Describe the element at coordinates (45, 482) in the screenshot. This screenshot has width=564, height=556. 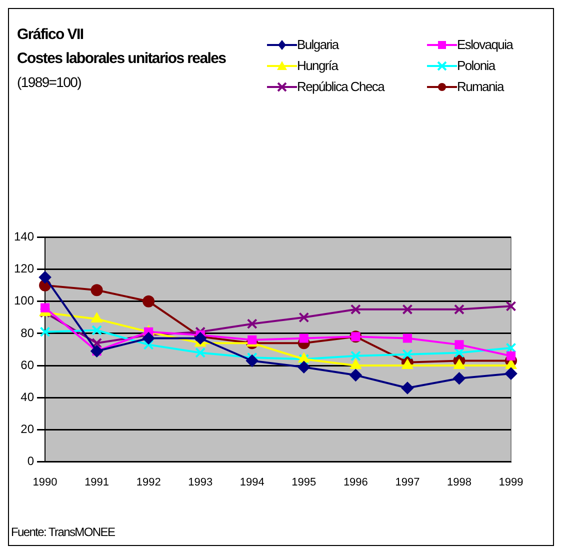
I see `x-tick-label: 1990` at that location.